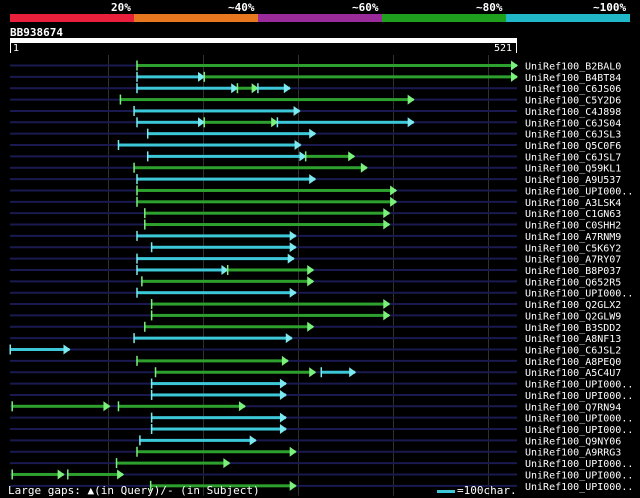 The width and height of the screenshot is (640, 498). What do you see at coordinates (573, 248) in the screenshot?
I see `hit-label: UniRef100_C5K6Y2` at bounding box center [573, 248].